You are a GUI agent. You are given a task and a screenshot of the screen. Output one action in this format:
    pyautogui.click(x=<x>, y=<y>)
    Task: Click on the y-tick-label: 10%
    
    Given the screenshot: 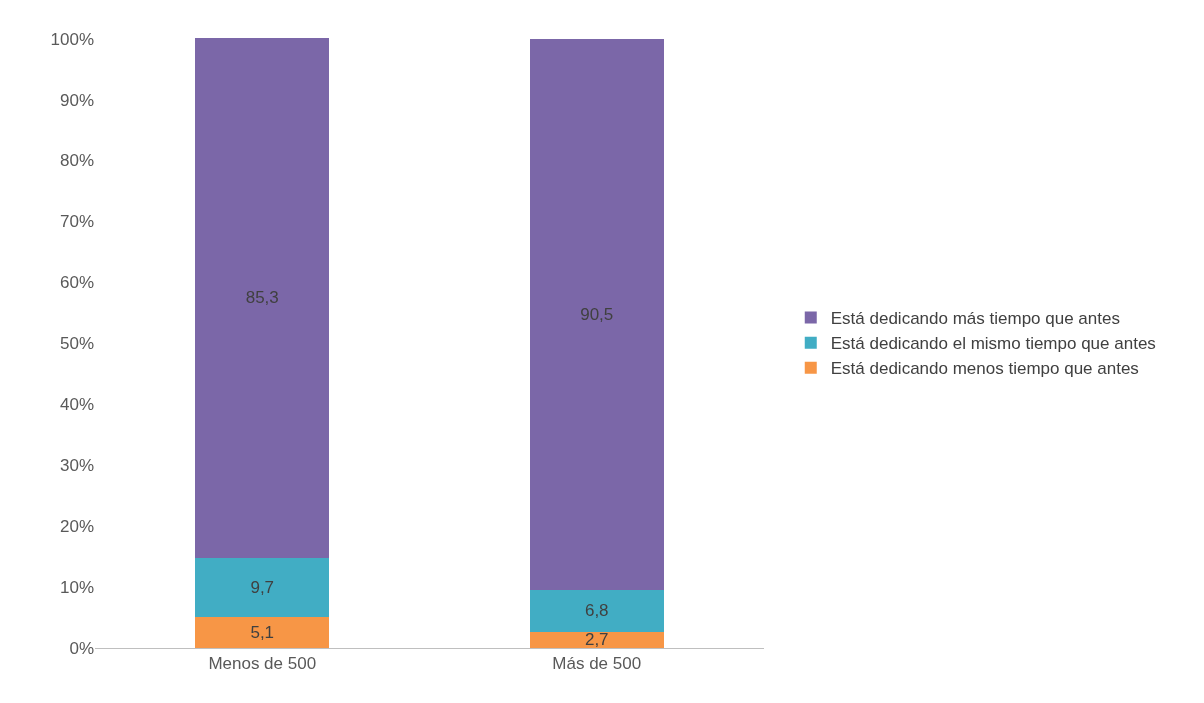 What is the action you would take?
    pyautogui.click(x=76, y=588)
    